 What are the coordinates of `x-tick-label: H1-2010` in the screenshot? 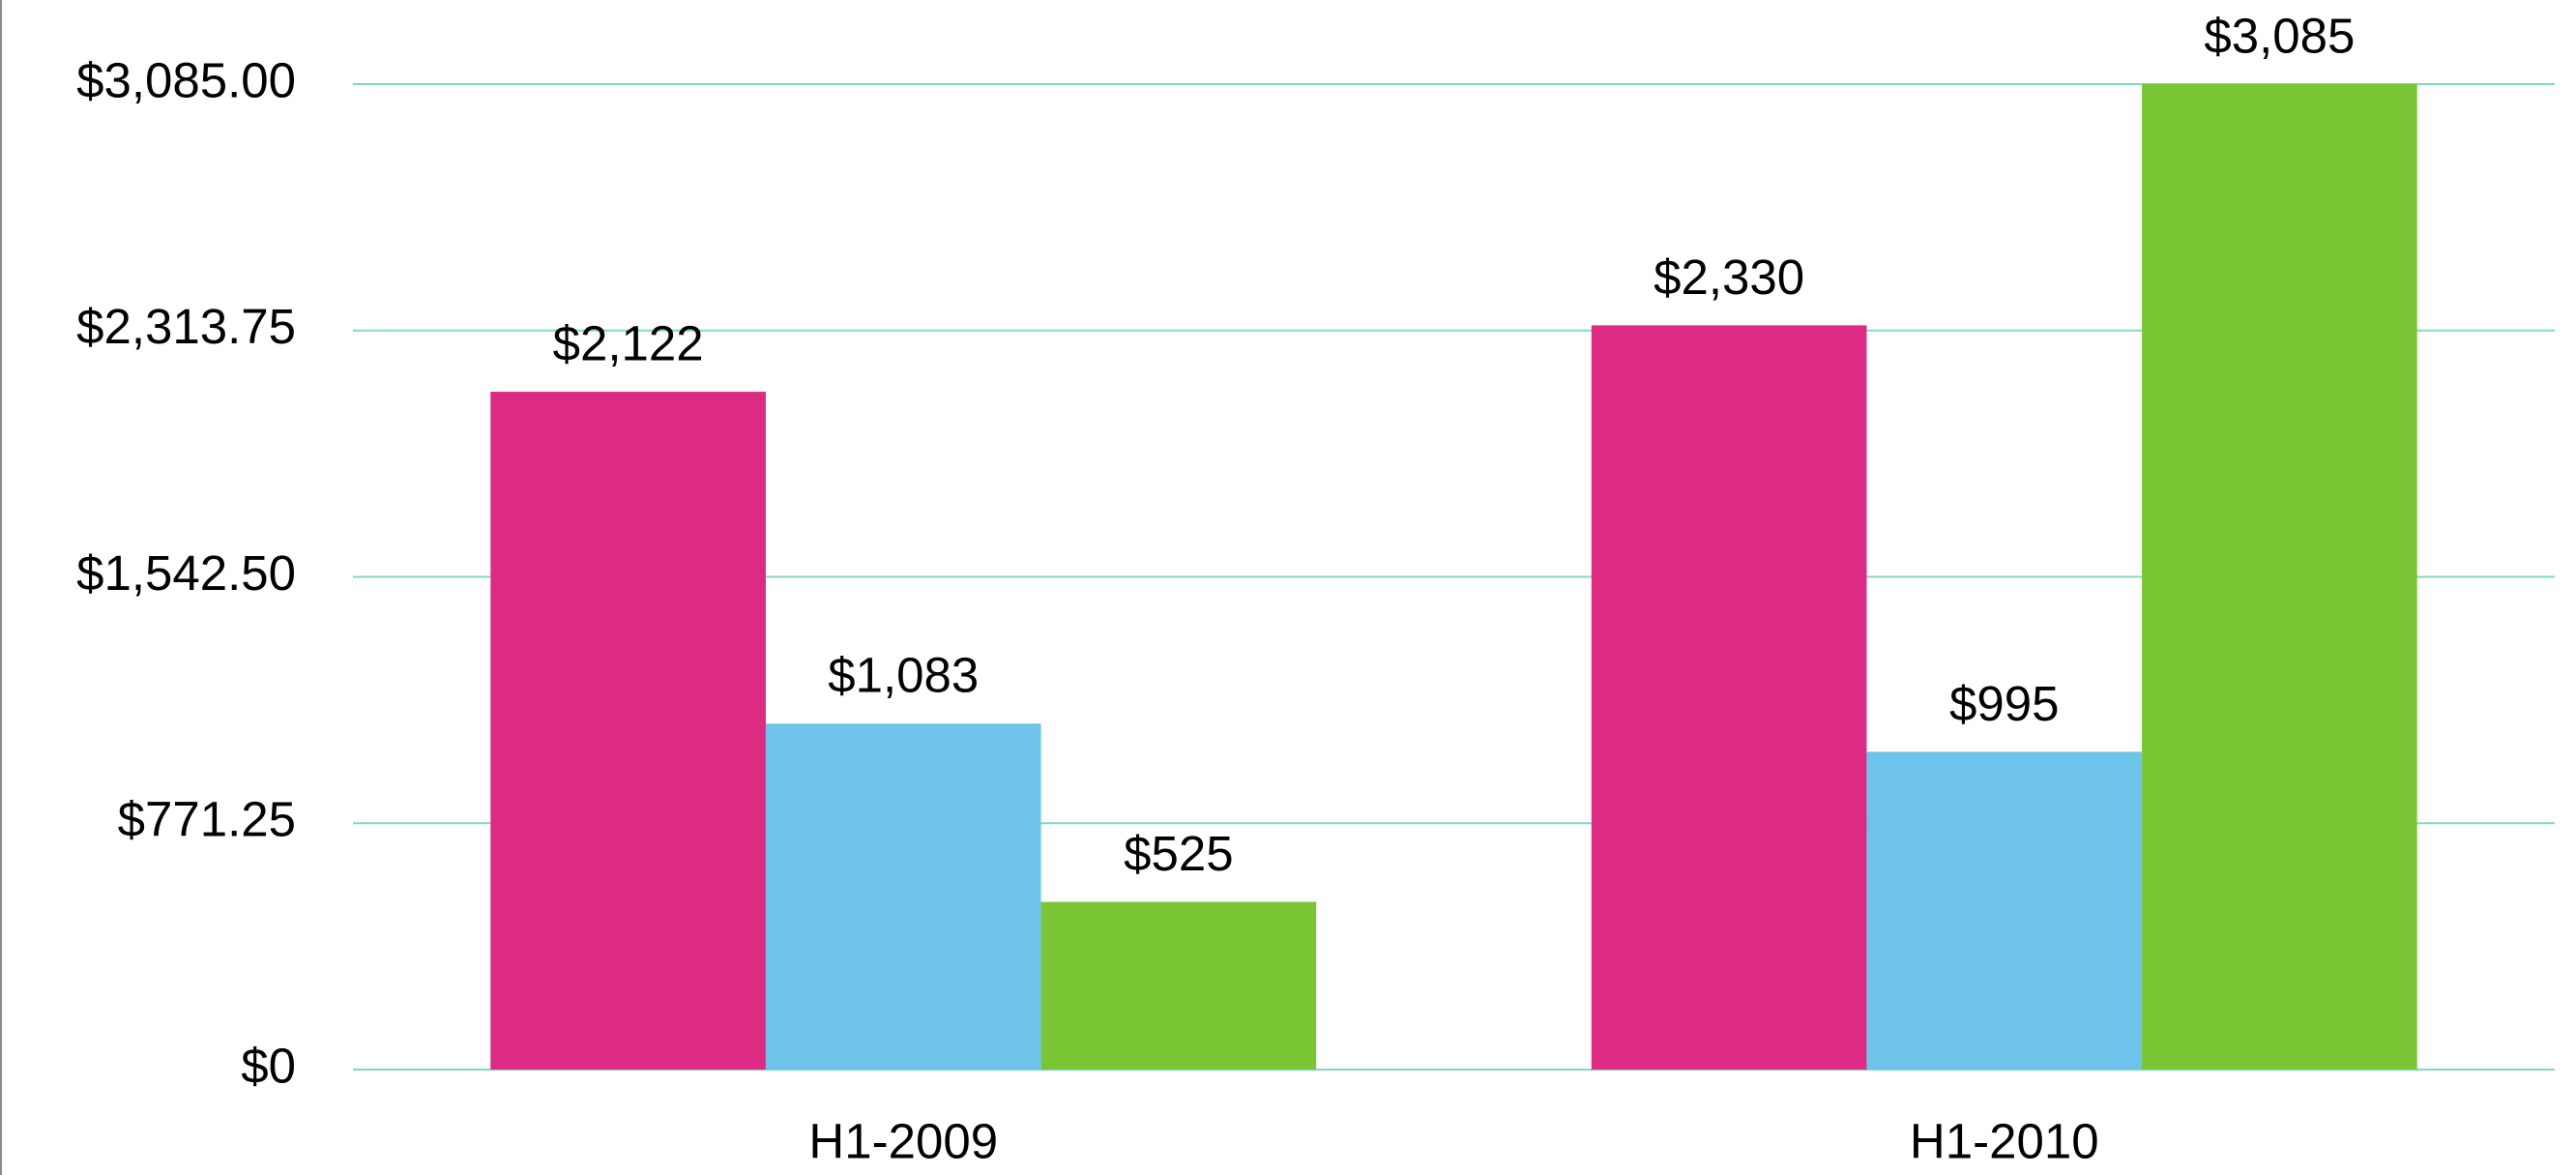 It's located at (2004, 1140).